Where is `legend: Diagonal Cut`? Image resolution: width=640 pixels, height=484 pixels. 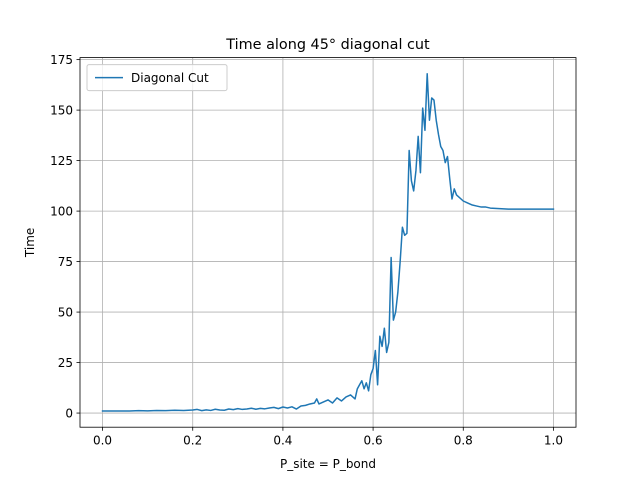
legend: Diagonal Cut is located at coordinates (157, 78).